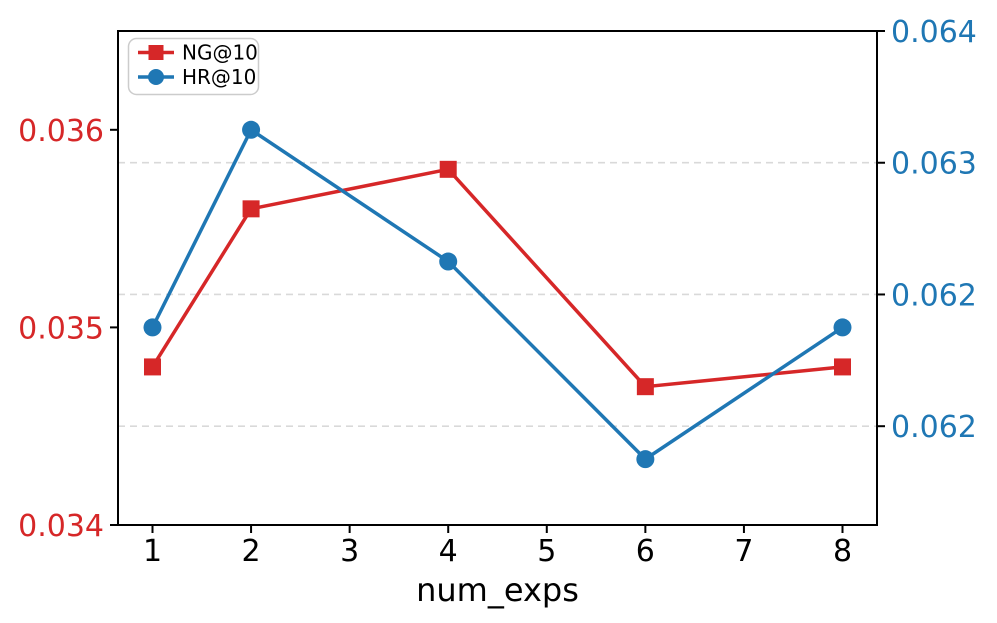 This screenshot has height=623, width=997. Describe the element at coordinates (546, 551) in the screenshot. I see `x-tick-label: 5` at that location.